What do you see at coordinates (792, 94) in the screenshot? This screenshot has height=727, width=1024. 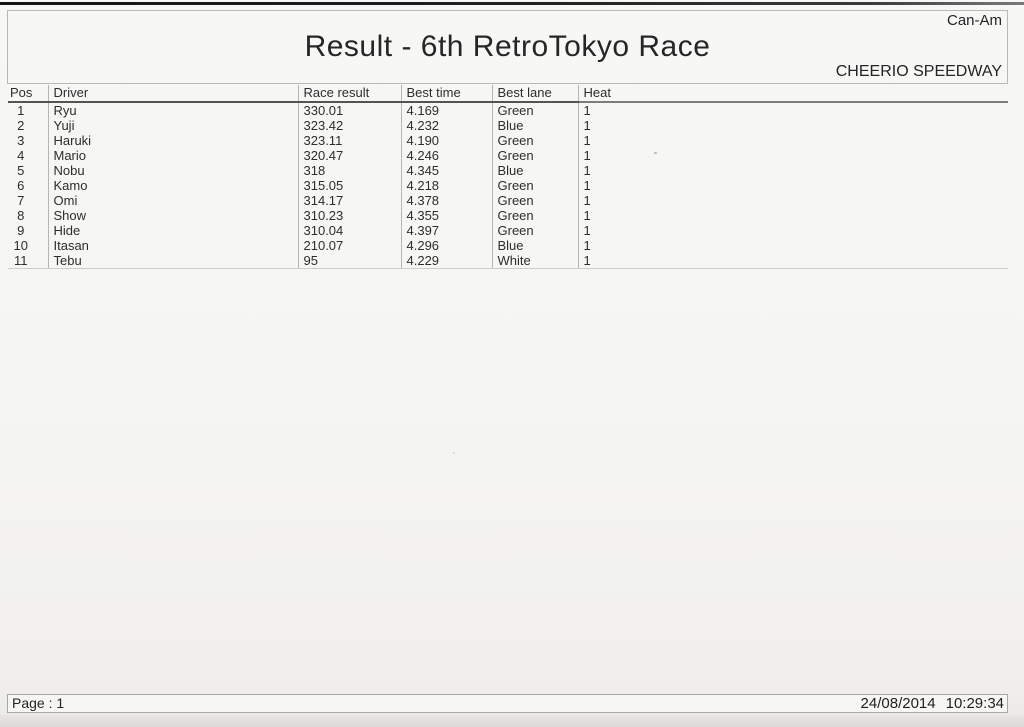 I see `column-header-heat: Heat` at bounding box center [792, 94].